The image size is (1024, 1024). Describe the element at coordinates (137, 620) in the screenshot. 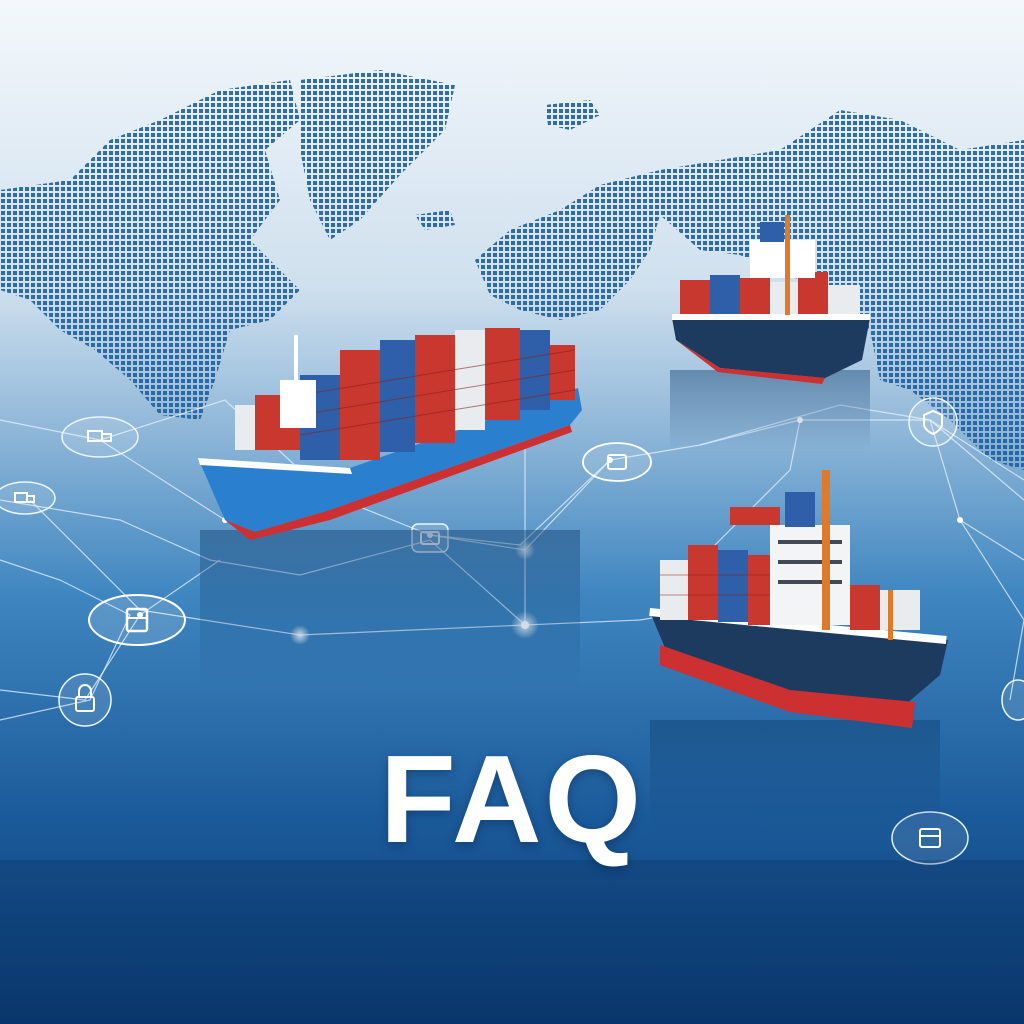

I see `box-icon` at that location.